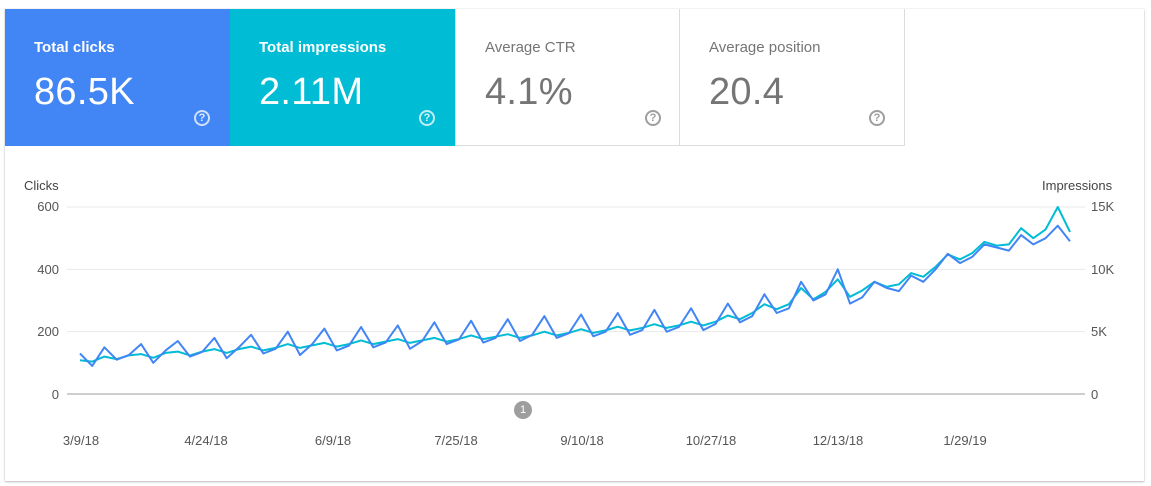  What do you see at coordinates (711, 440) in the screenshot?
I see `x-tick-label: 10/27/18` at bounding box center [711, 440].